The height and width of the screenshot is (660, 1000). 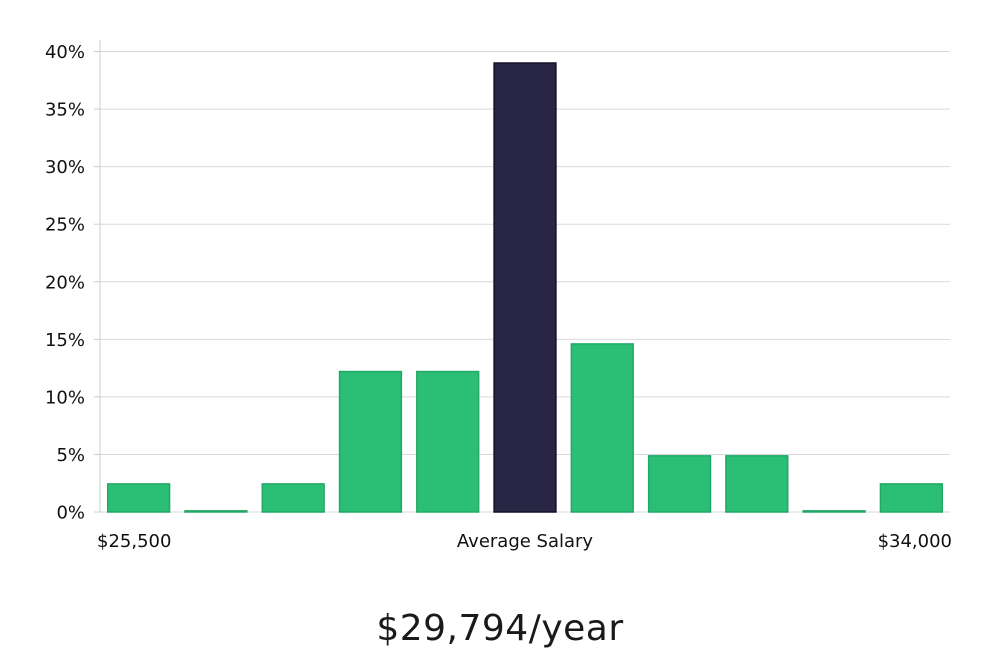 What do you see at coordinates (65, 52) in the screenshot?
I see `y-tick-label-40: 40%` at bounding box center [65, 52].